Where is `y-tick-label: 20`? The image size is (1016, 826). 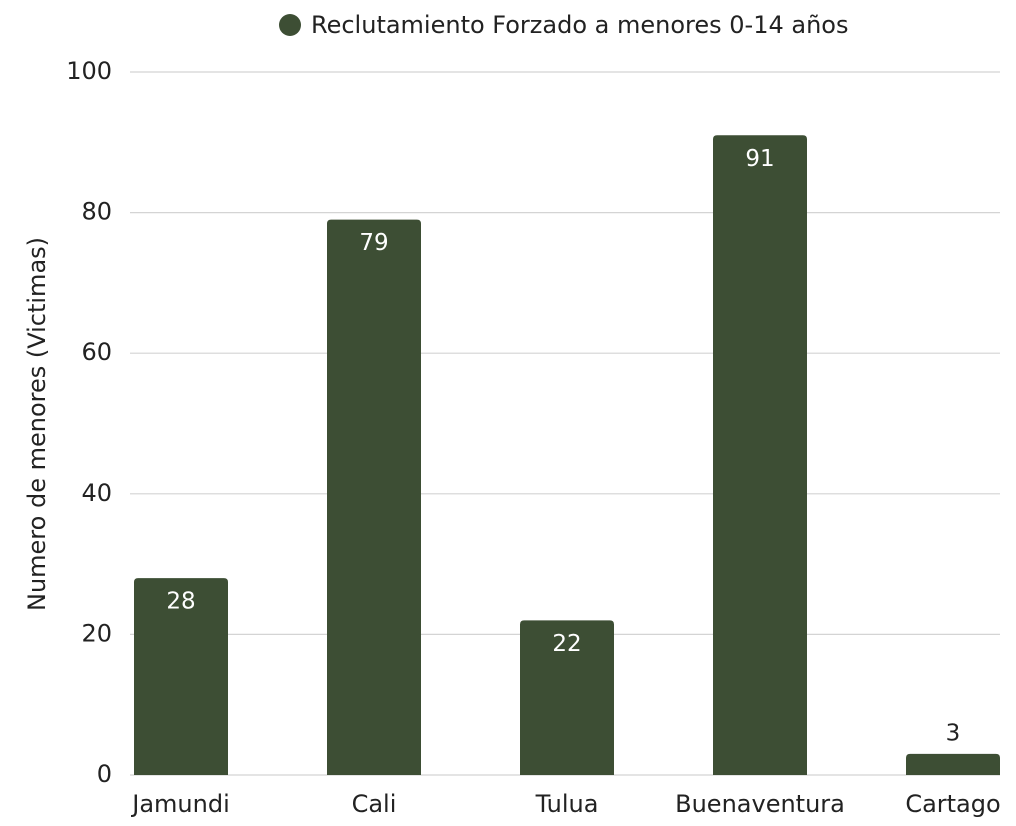
y-tick-label: 20 is located at coordinates (96, 633).